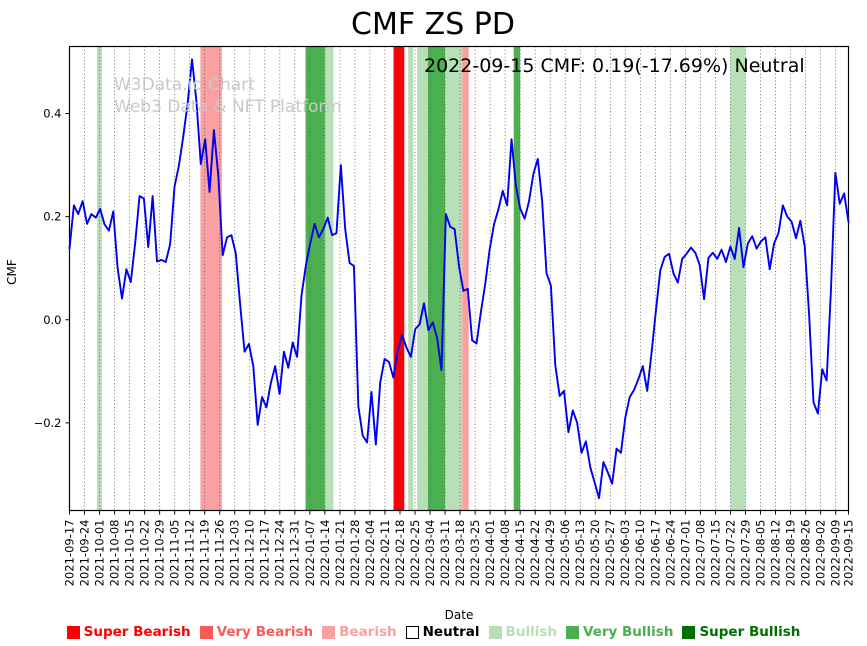 The height and width of the screenshot is (646, 867). What do you see at coordinates (655, 553) in the screenshot?
I see `x-axis-tick-label: 2022-06-17` at bounding box center [655, 553].